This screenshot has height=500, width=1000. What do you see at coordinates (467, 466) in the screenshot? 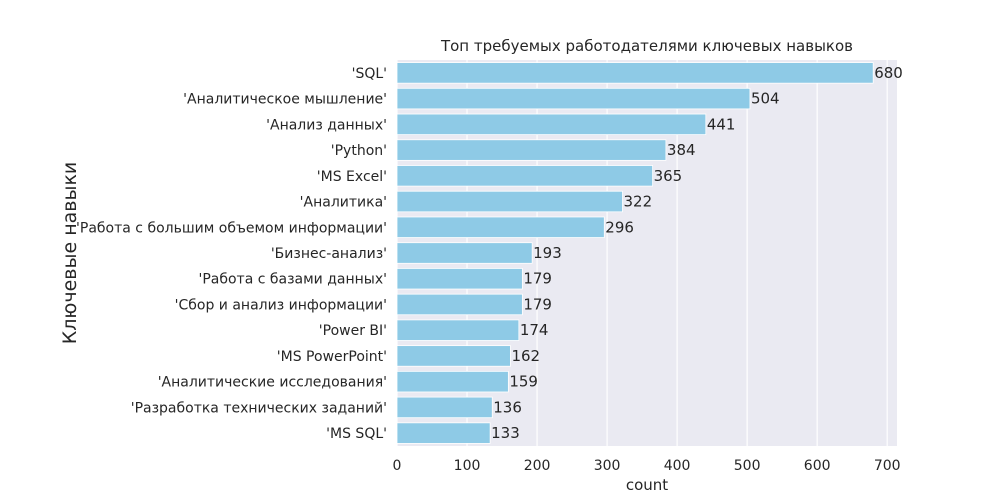
I see `x-tick-label: 100` at bounding box center [467, 466].